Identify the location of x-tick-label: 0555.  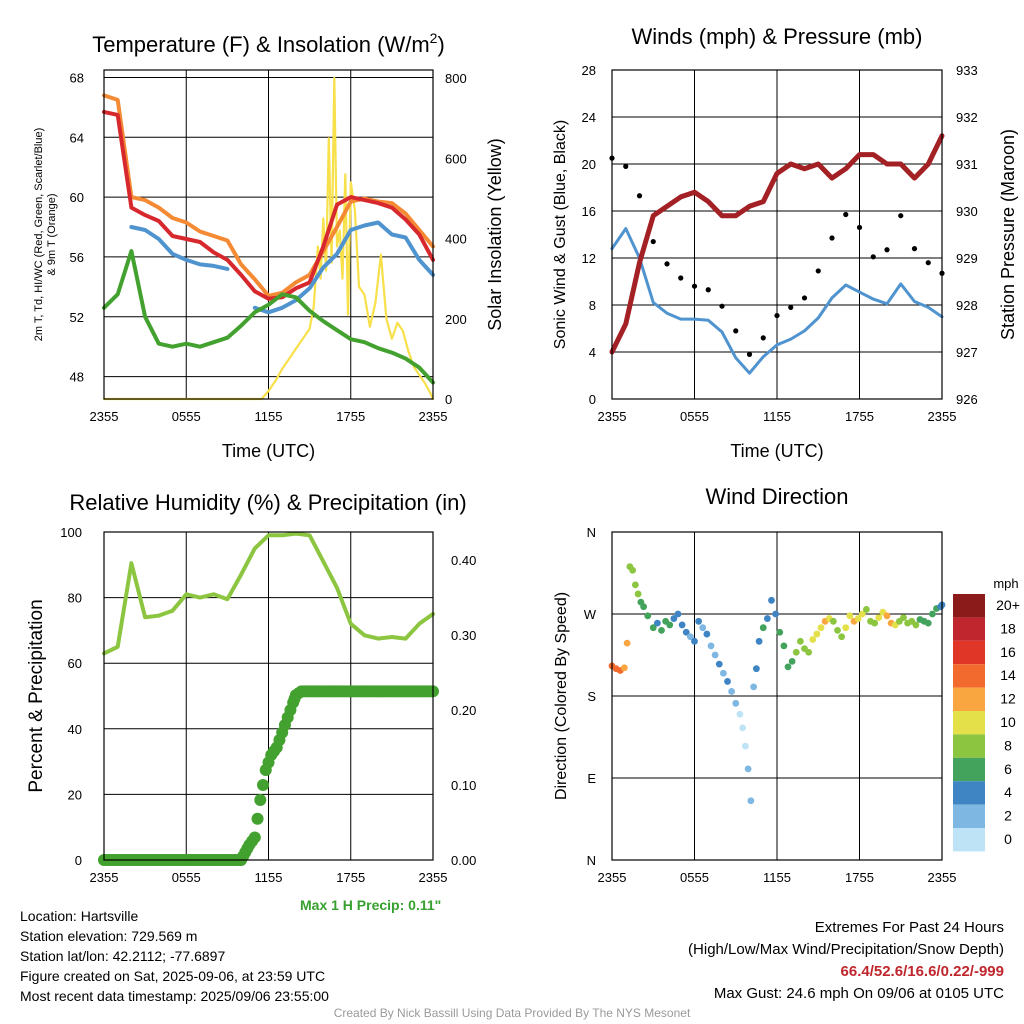
(186, 877).